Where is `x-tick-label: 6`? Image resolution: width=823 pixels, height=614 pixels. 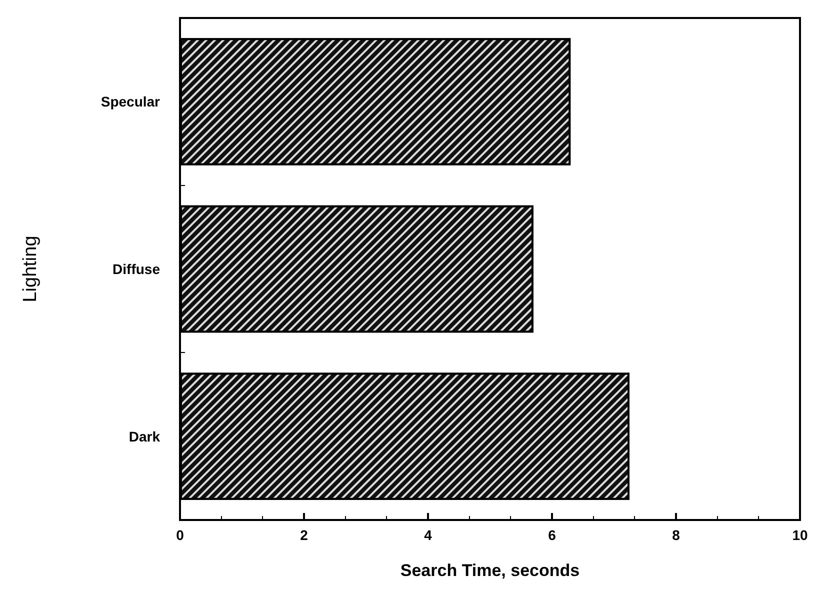
x-tick-label: 6 is located at coordinates (552, 535).